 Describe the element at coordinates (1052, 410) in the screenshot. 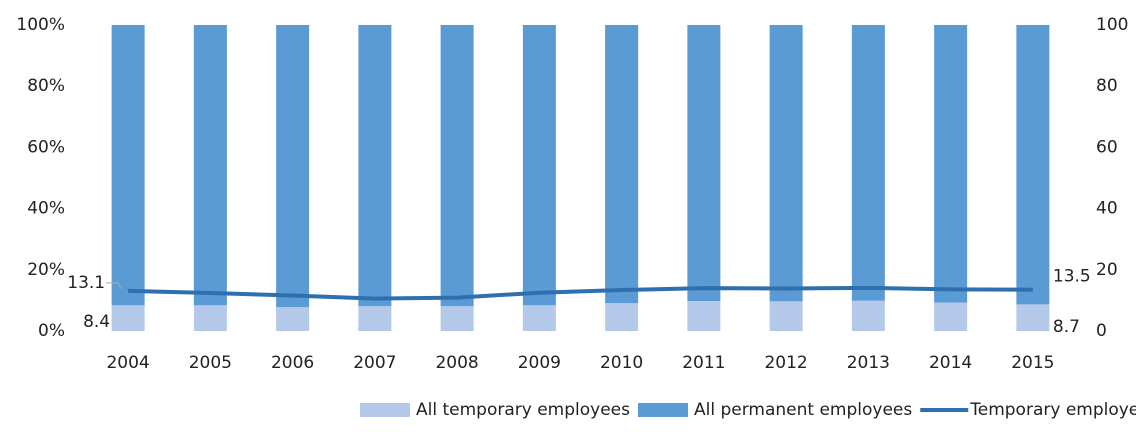

I see `legend-label: Temporary employees (Elementary)` at that location.